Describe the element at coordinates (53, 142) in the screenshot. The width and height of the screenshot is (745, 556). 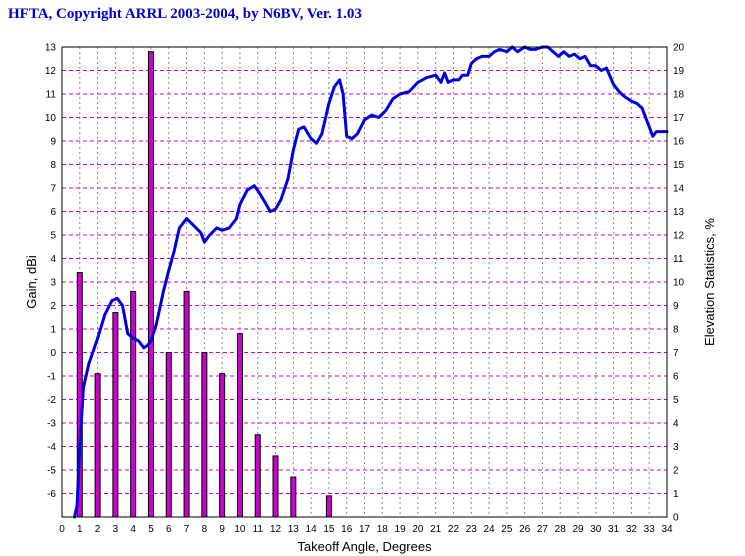
I see `y-left-tick-label: 9` at that location.